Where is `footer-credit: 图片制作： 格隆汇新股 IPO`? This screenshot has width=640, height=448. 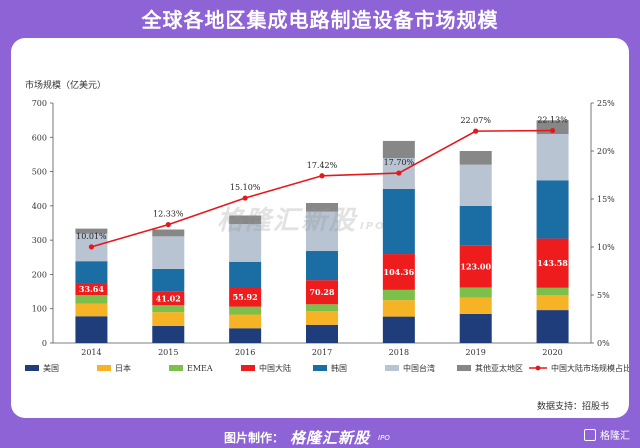
footer-credit: 图片制作： 格隆汇新股 IPO is located at coordinates (307, 437).